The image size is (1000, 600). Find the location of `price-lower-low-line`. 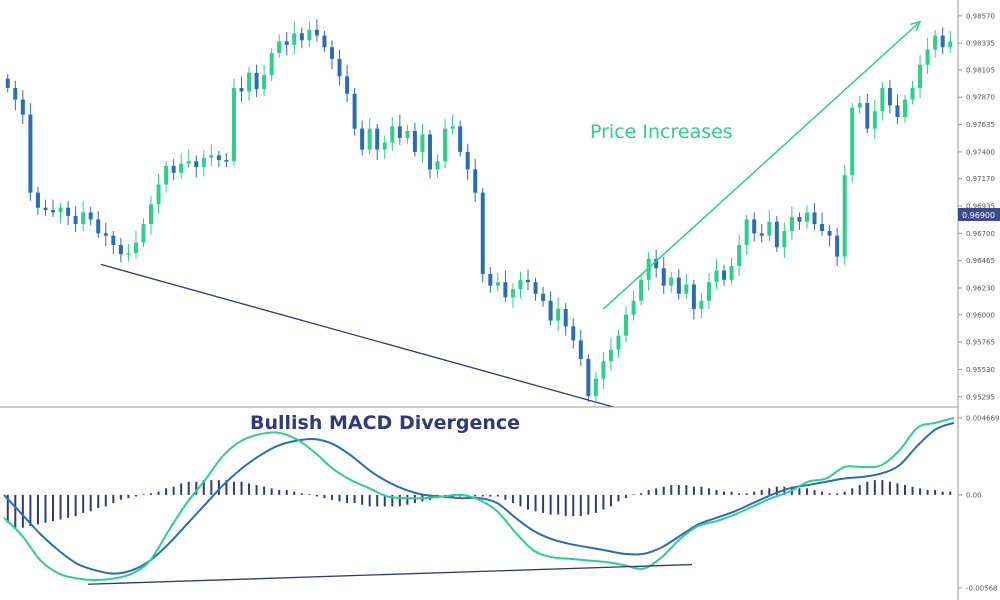

price-lower-low-line is located at coordinates (357, 335).